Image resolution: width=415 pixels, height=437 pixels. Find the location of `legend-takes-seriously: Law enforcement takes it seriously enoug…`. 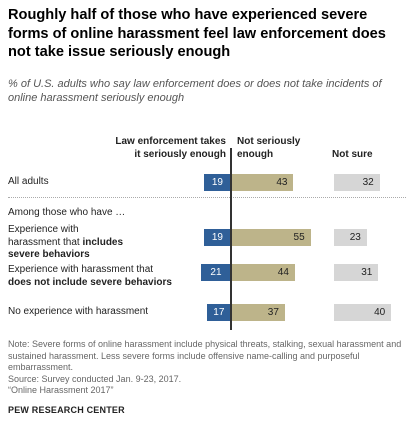

legend-takes-seriously: Law enforcement takes it seriously enoug… is located at coordinates (170, 148).